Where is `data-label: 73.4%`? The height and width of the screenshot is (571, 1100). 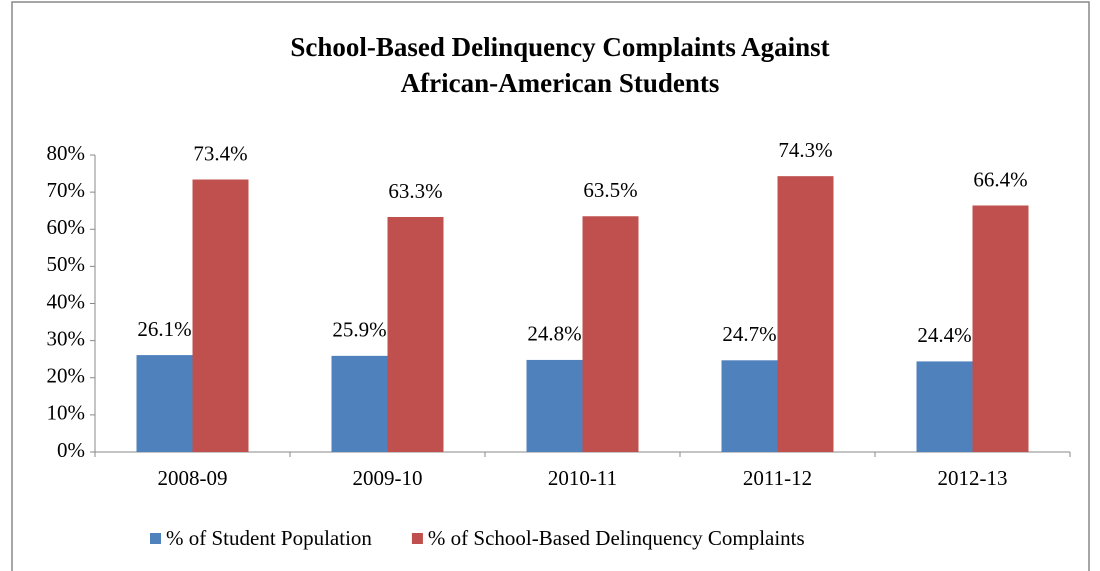 data-label: 73.4% is located at coordinates (220, 153).